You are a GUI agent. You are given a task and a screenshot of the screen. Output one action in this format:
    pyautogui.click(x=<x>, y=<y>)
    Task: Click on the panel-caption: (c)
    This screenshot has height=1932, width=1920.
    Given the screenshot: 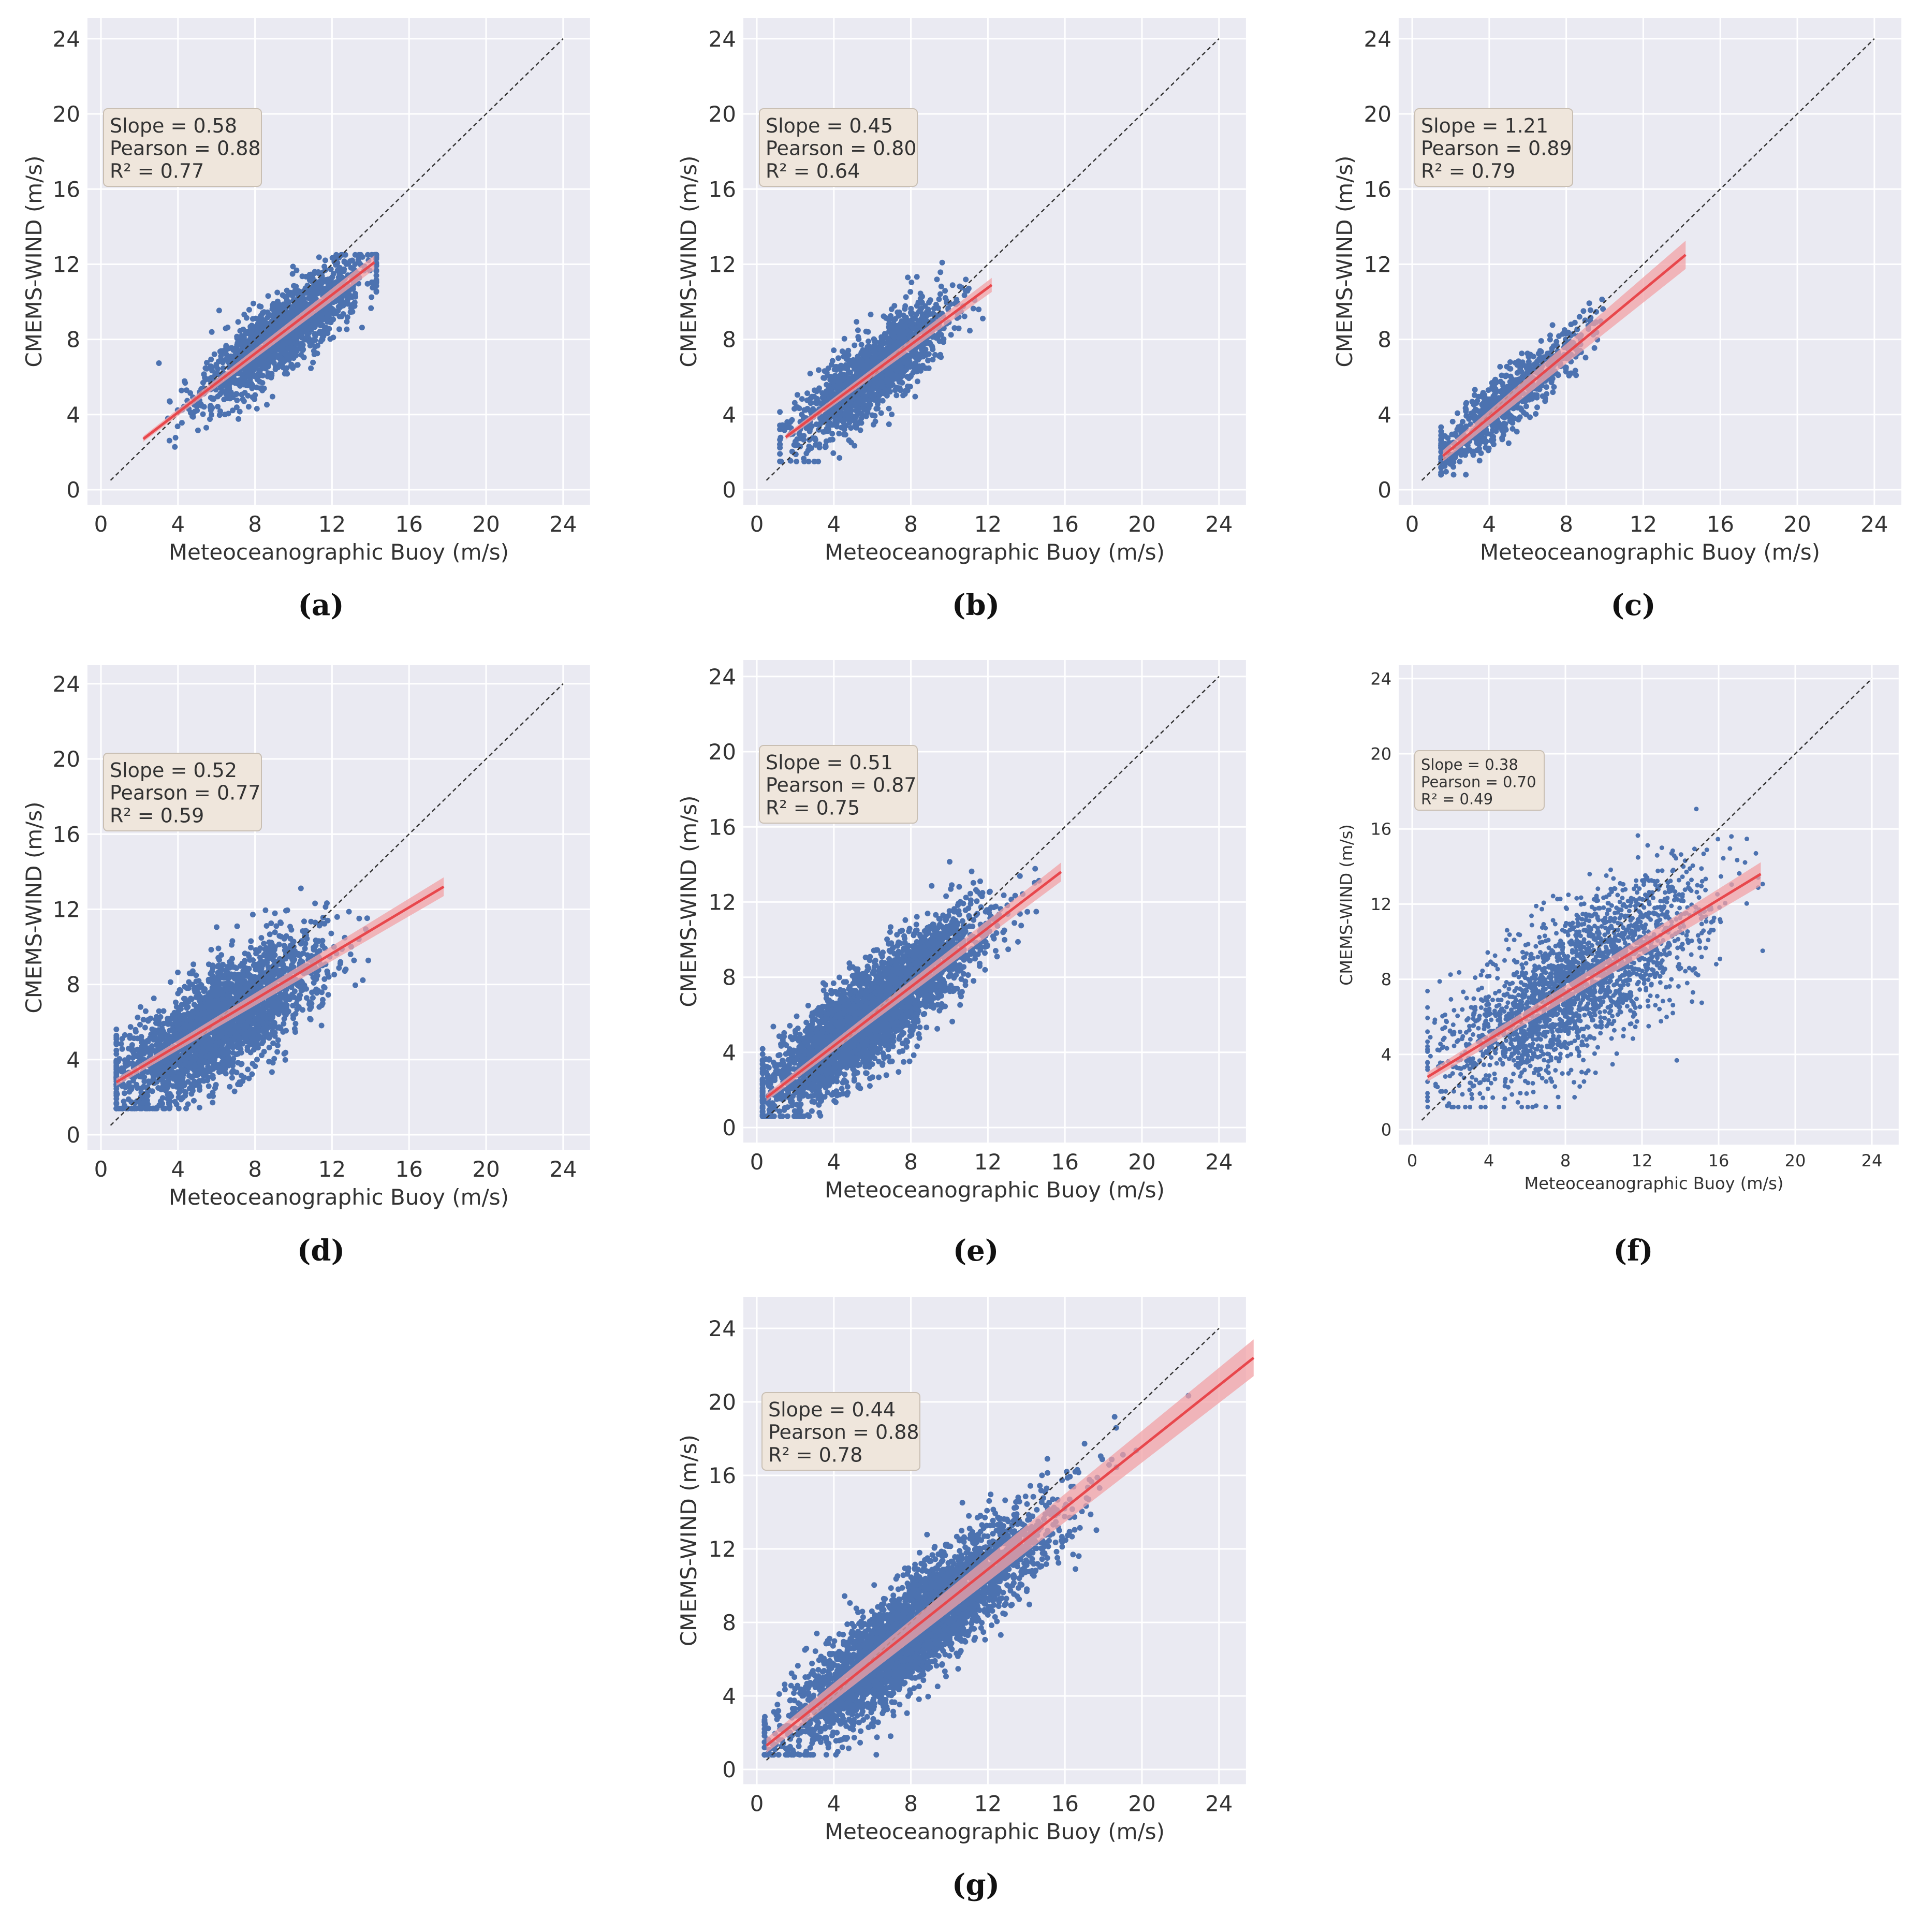 What is the action you would take?
    pyautogui.click(x=1633, y=605)
    